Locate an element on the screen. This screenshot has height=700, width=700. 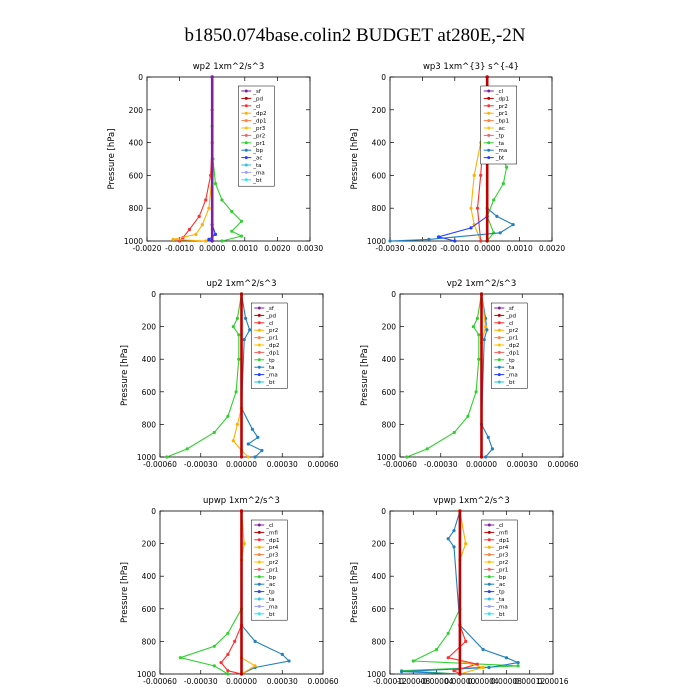
panel-title: wp3 1xm^{3} s^{-4} is located at coordinates (471, 67).